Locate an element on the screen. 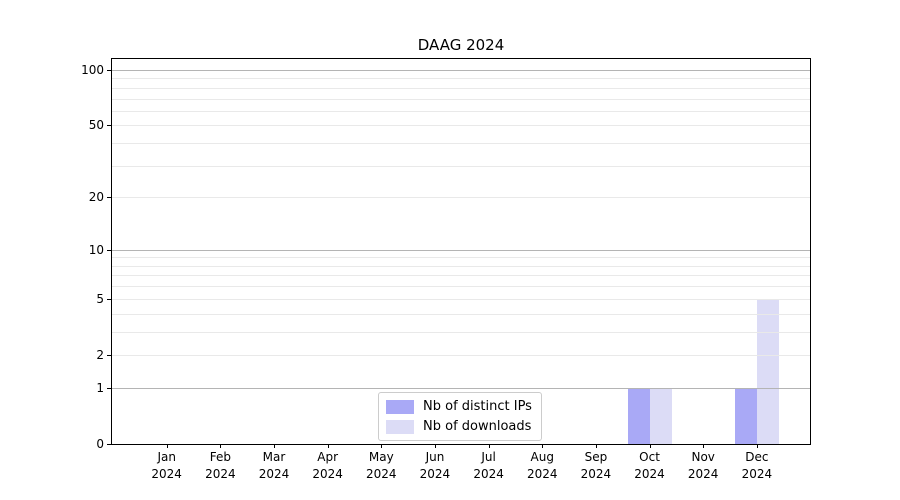  x-tick-label: Apr 2024 is located at coordinates (327, 466).